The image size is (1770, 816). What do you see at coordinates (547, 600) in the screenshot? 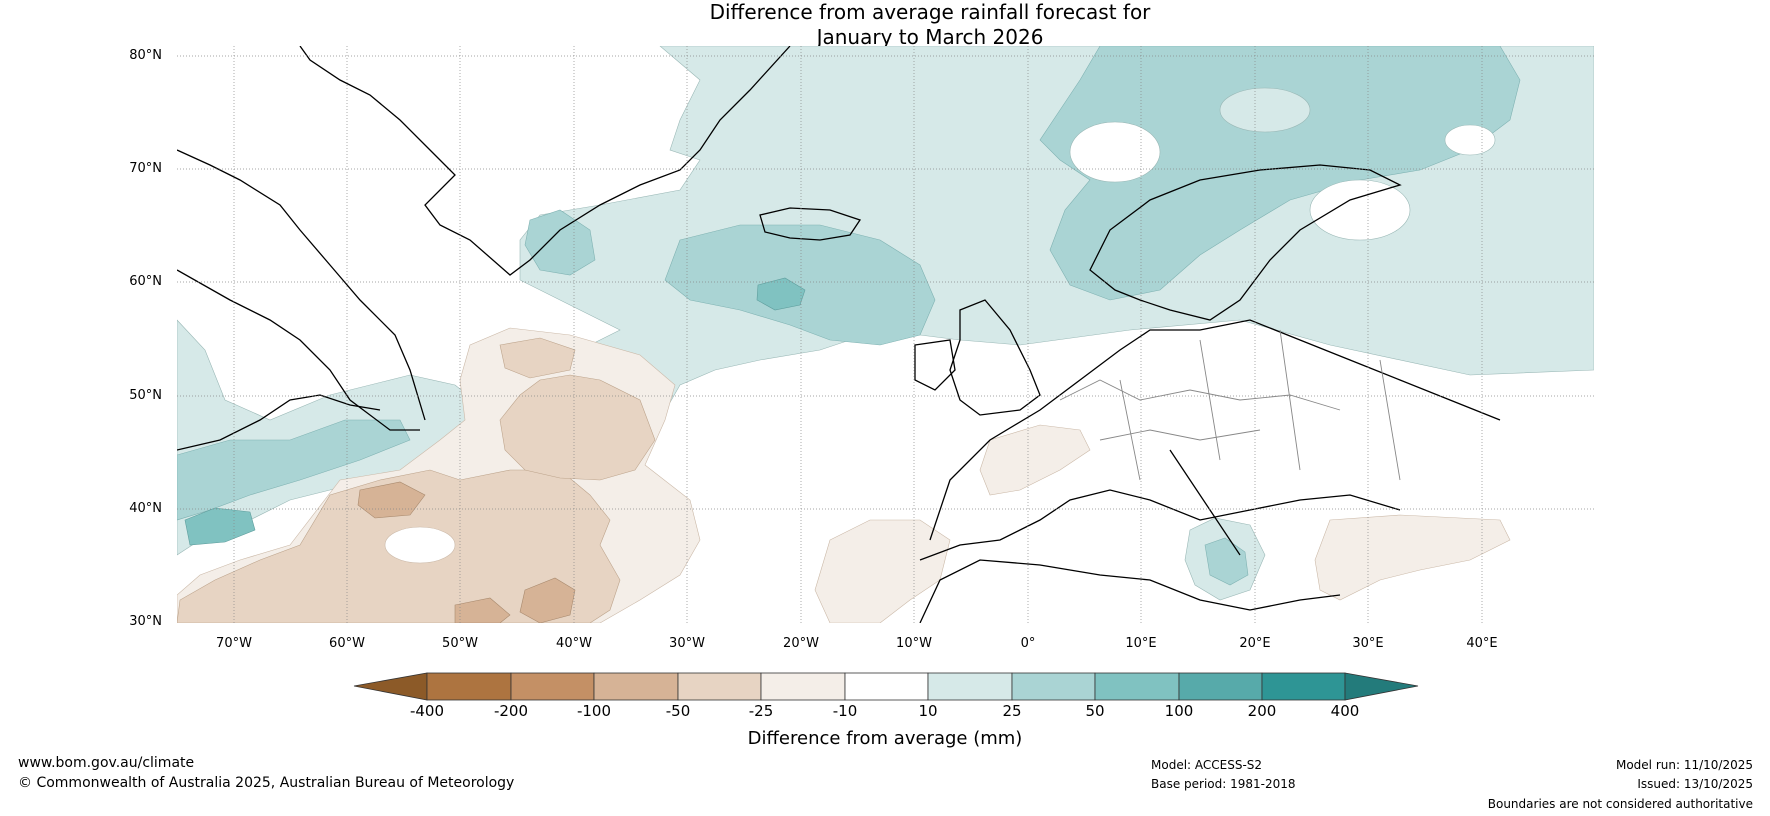
I see `anomaly-region-minus-50-100-b` at bounding box center [547, 600].